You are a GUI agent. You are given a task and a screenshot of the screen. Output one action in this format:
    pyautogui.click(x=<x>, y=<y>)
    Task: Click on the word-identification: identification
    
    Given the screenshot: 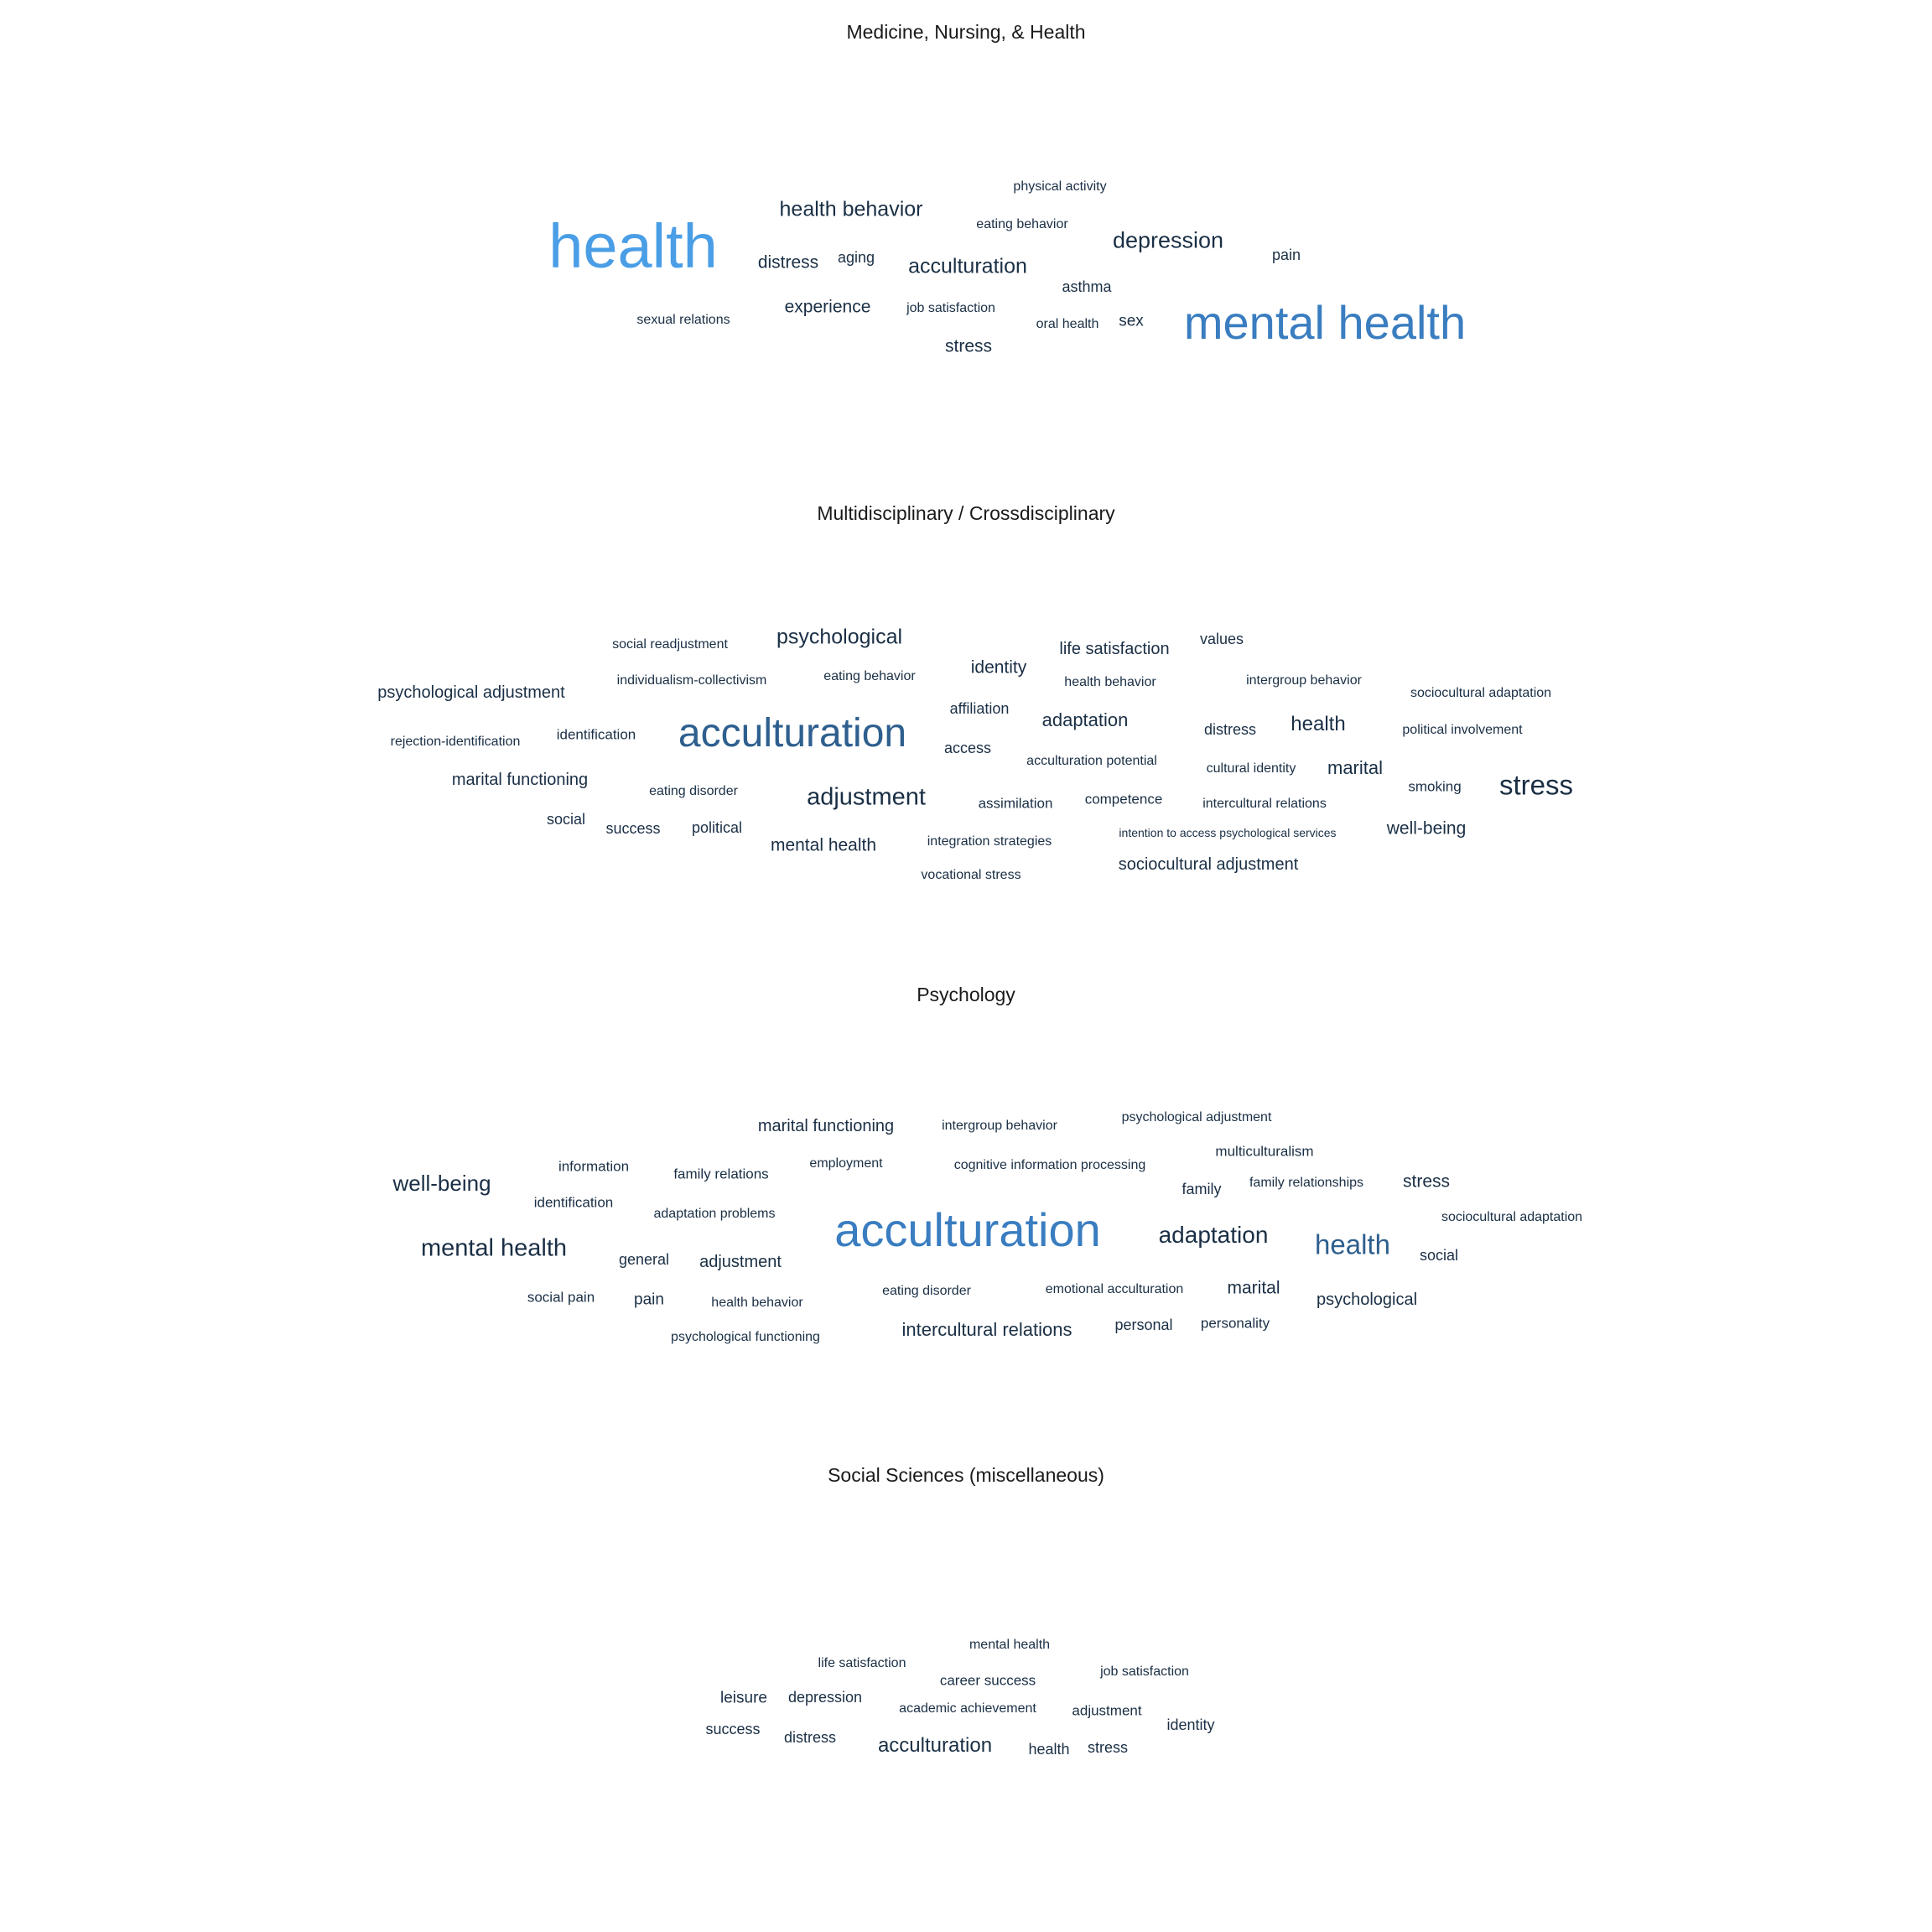 What is the action you would take?
    pyautogui.click(x=573, y=1202)
    